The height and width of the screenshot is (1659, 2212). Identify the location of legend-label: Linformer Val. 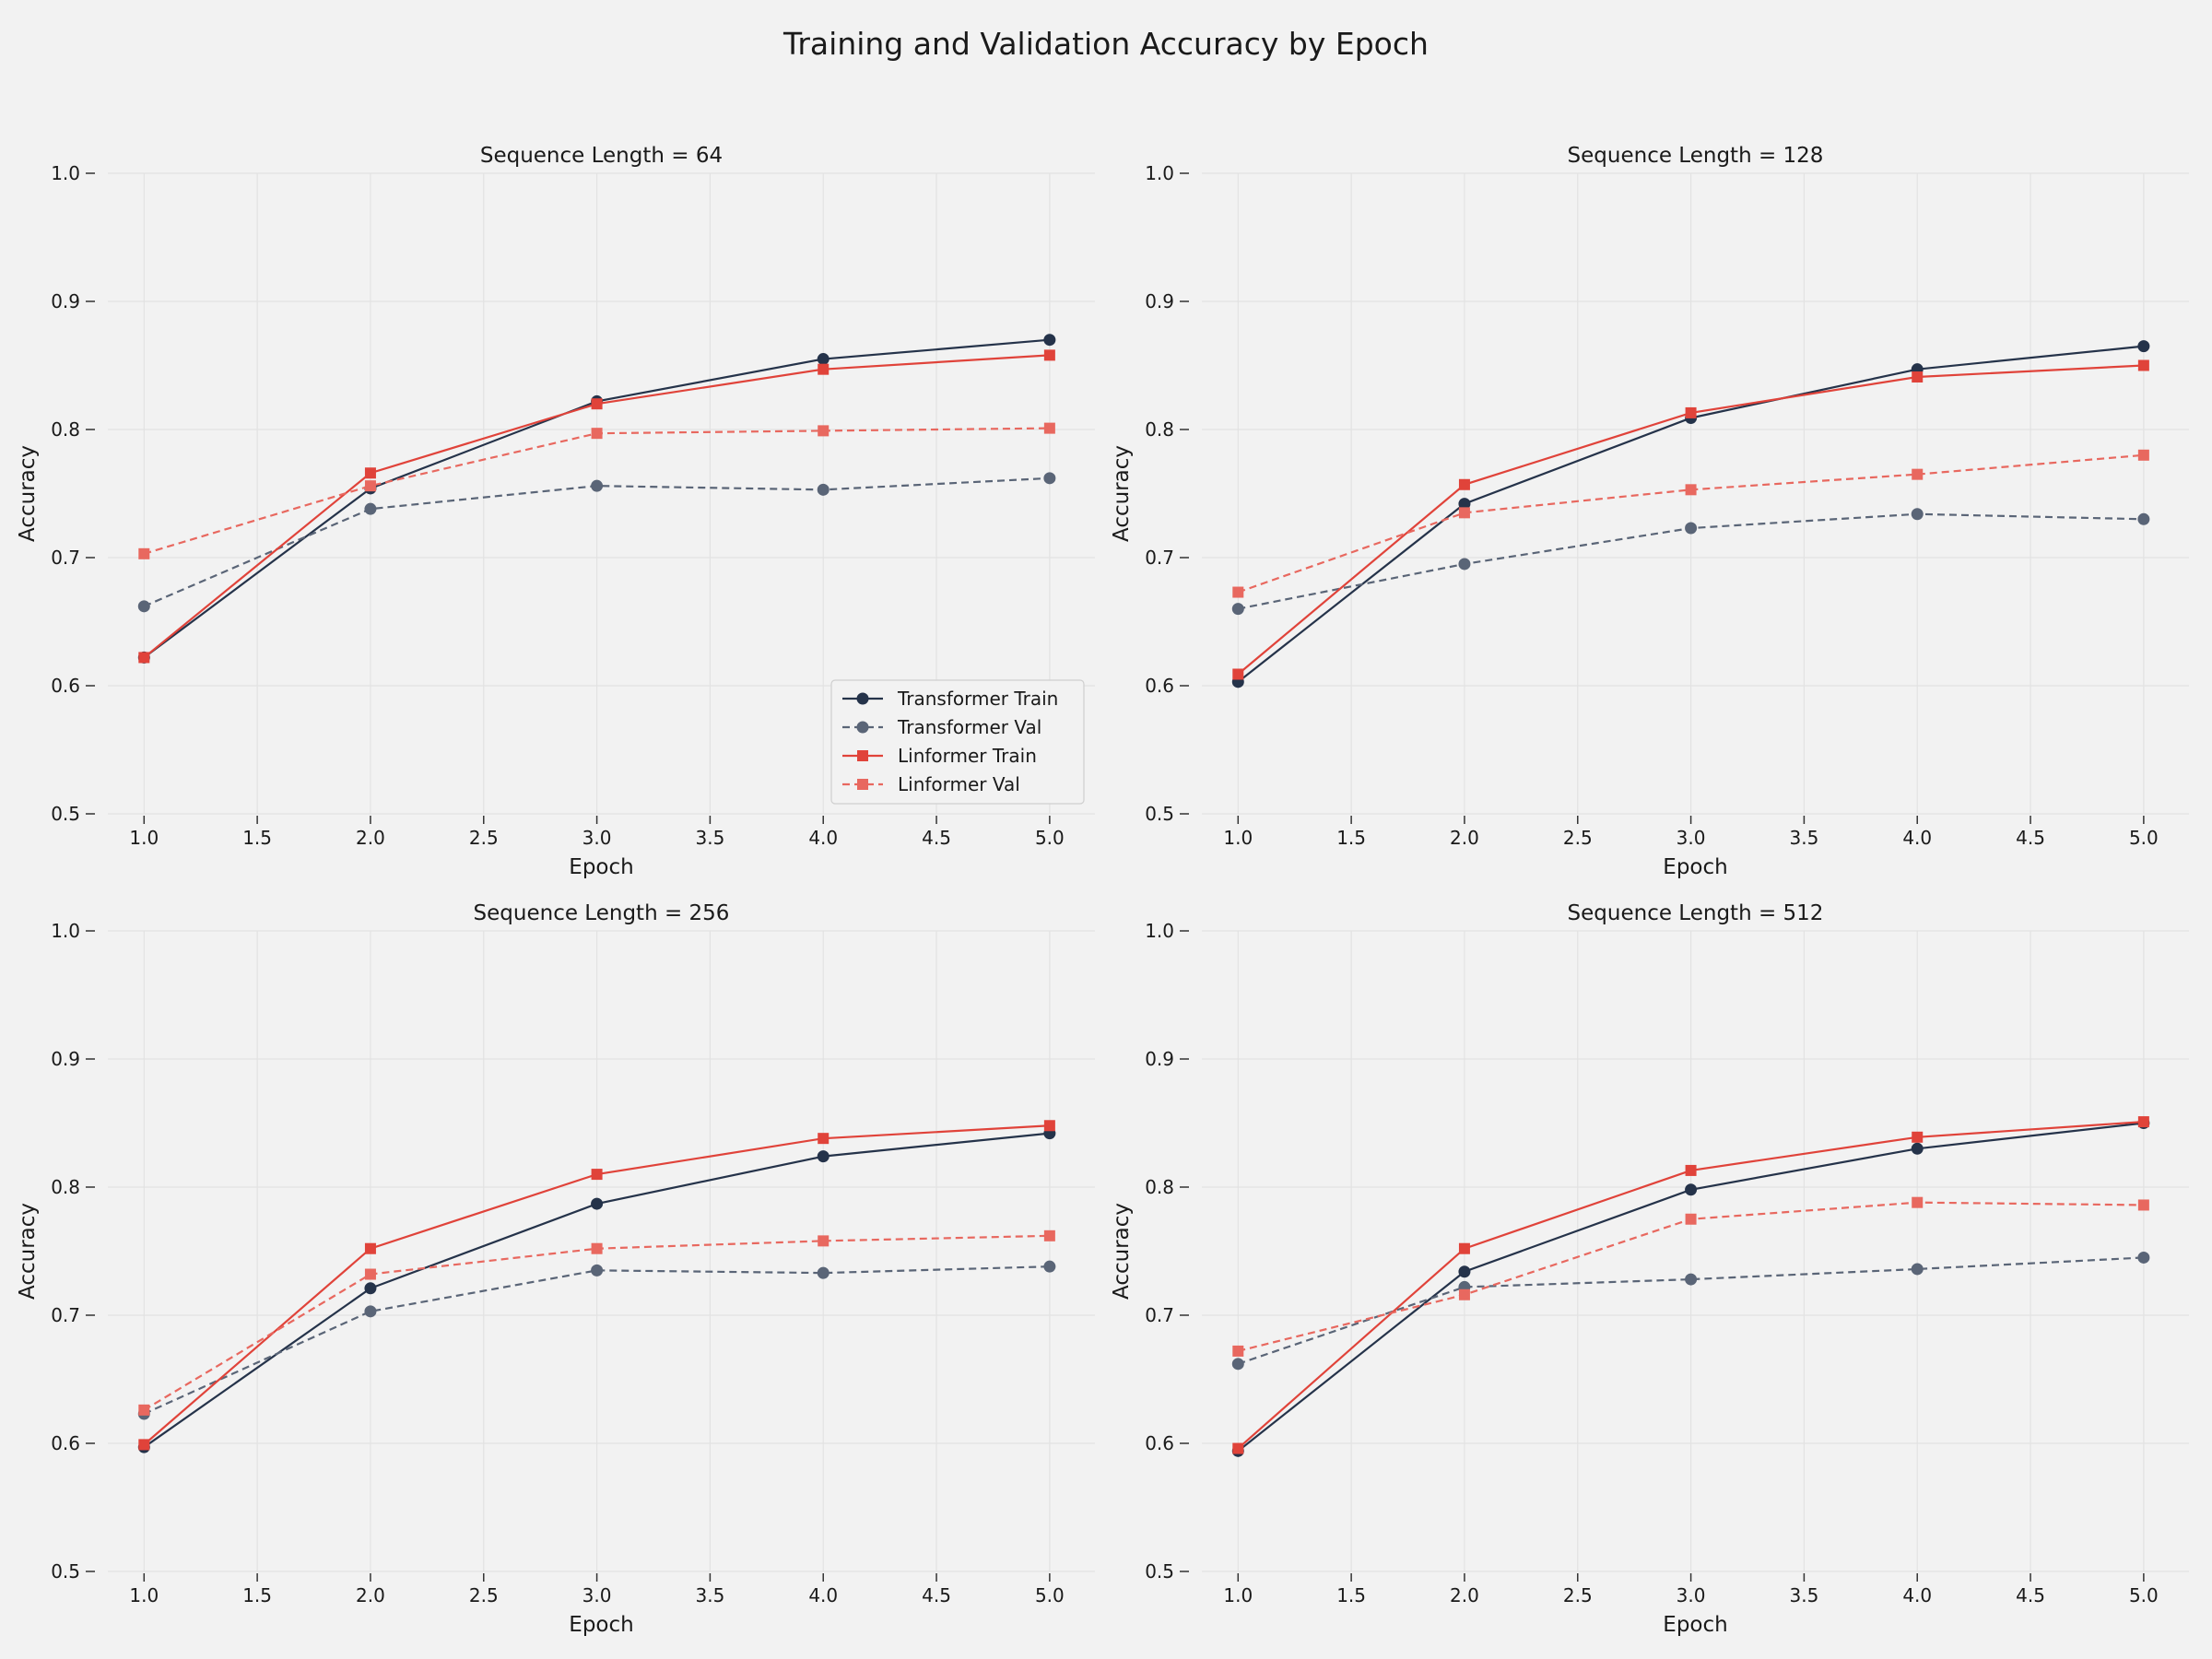
(959, 784).